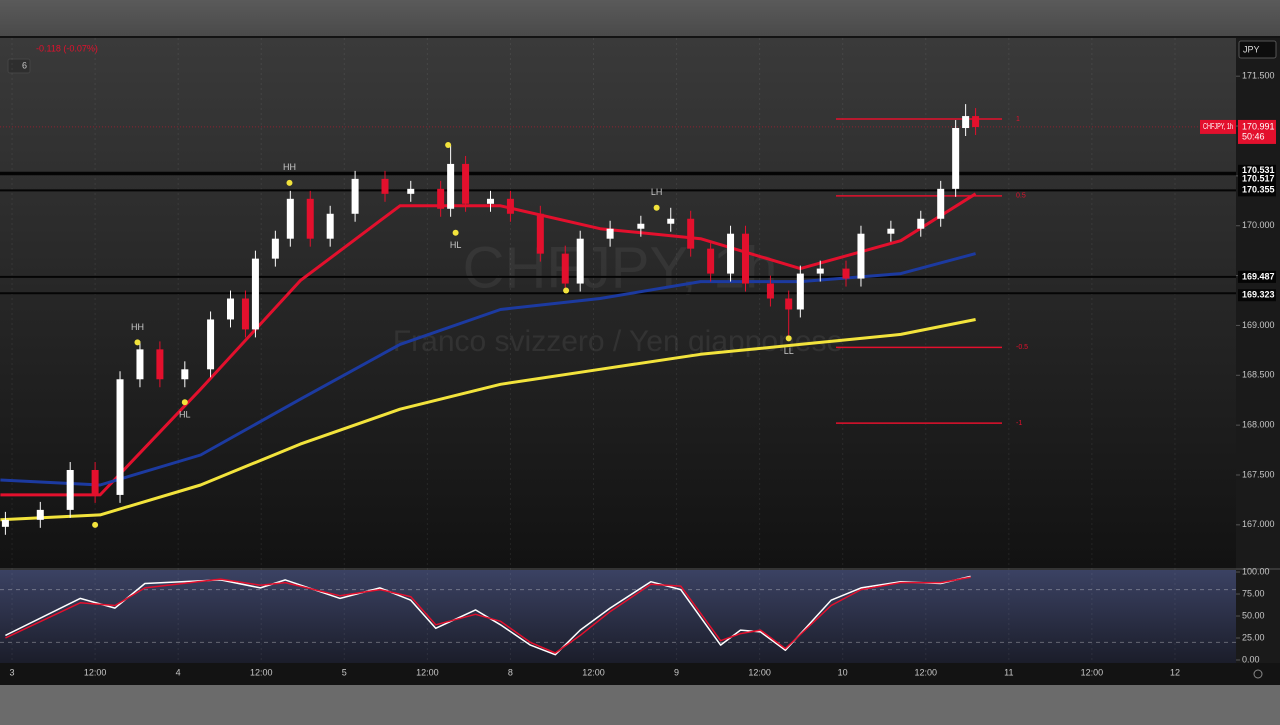 This screenshot has height=725, width=1280. I want to click on pivot-label: HL, so click(456, 245).